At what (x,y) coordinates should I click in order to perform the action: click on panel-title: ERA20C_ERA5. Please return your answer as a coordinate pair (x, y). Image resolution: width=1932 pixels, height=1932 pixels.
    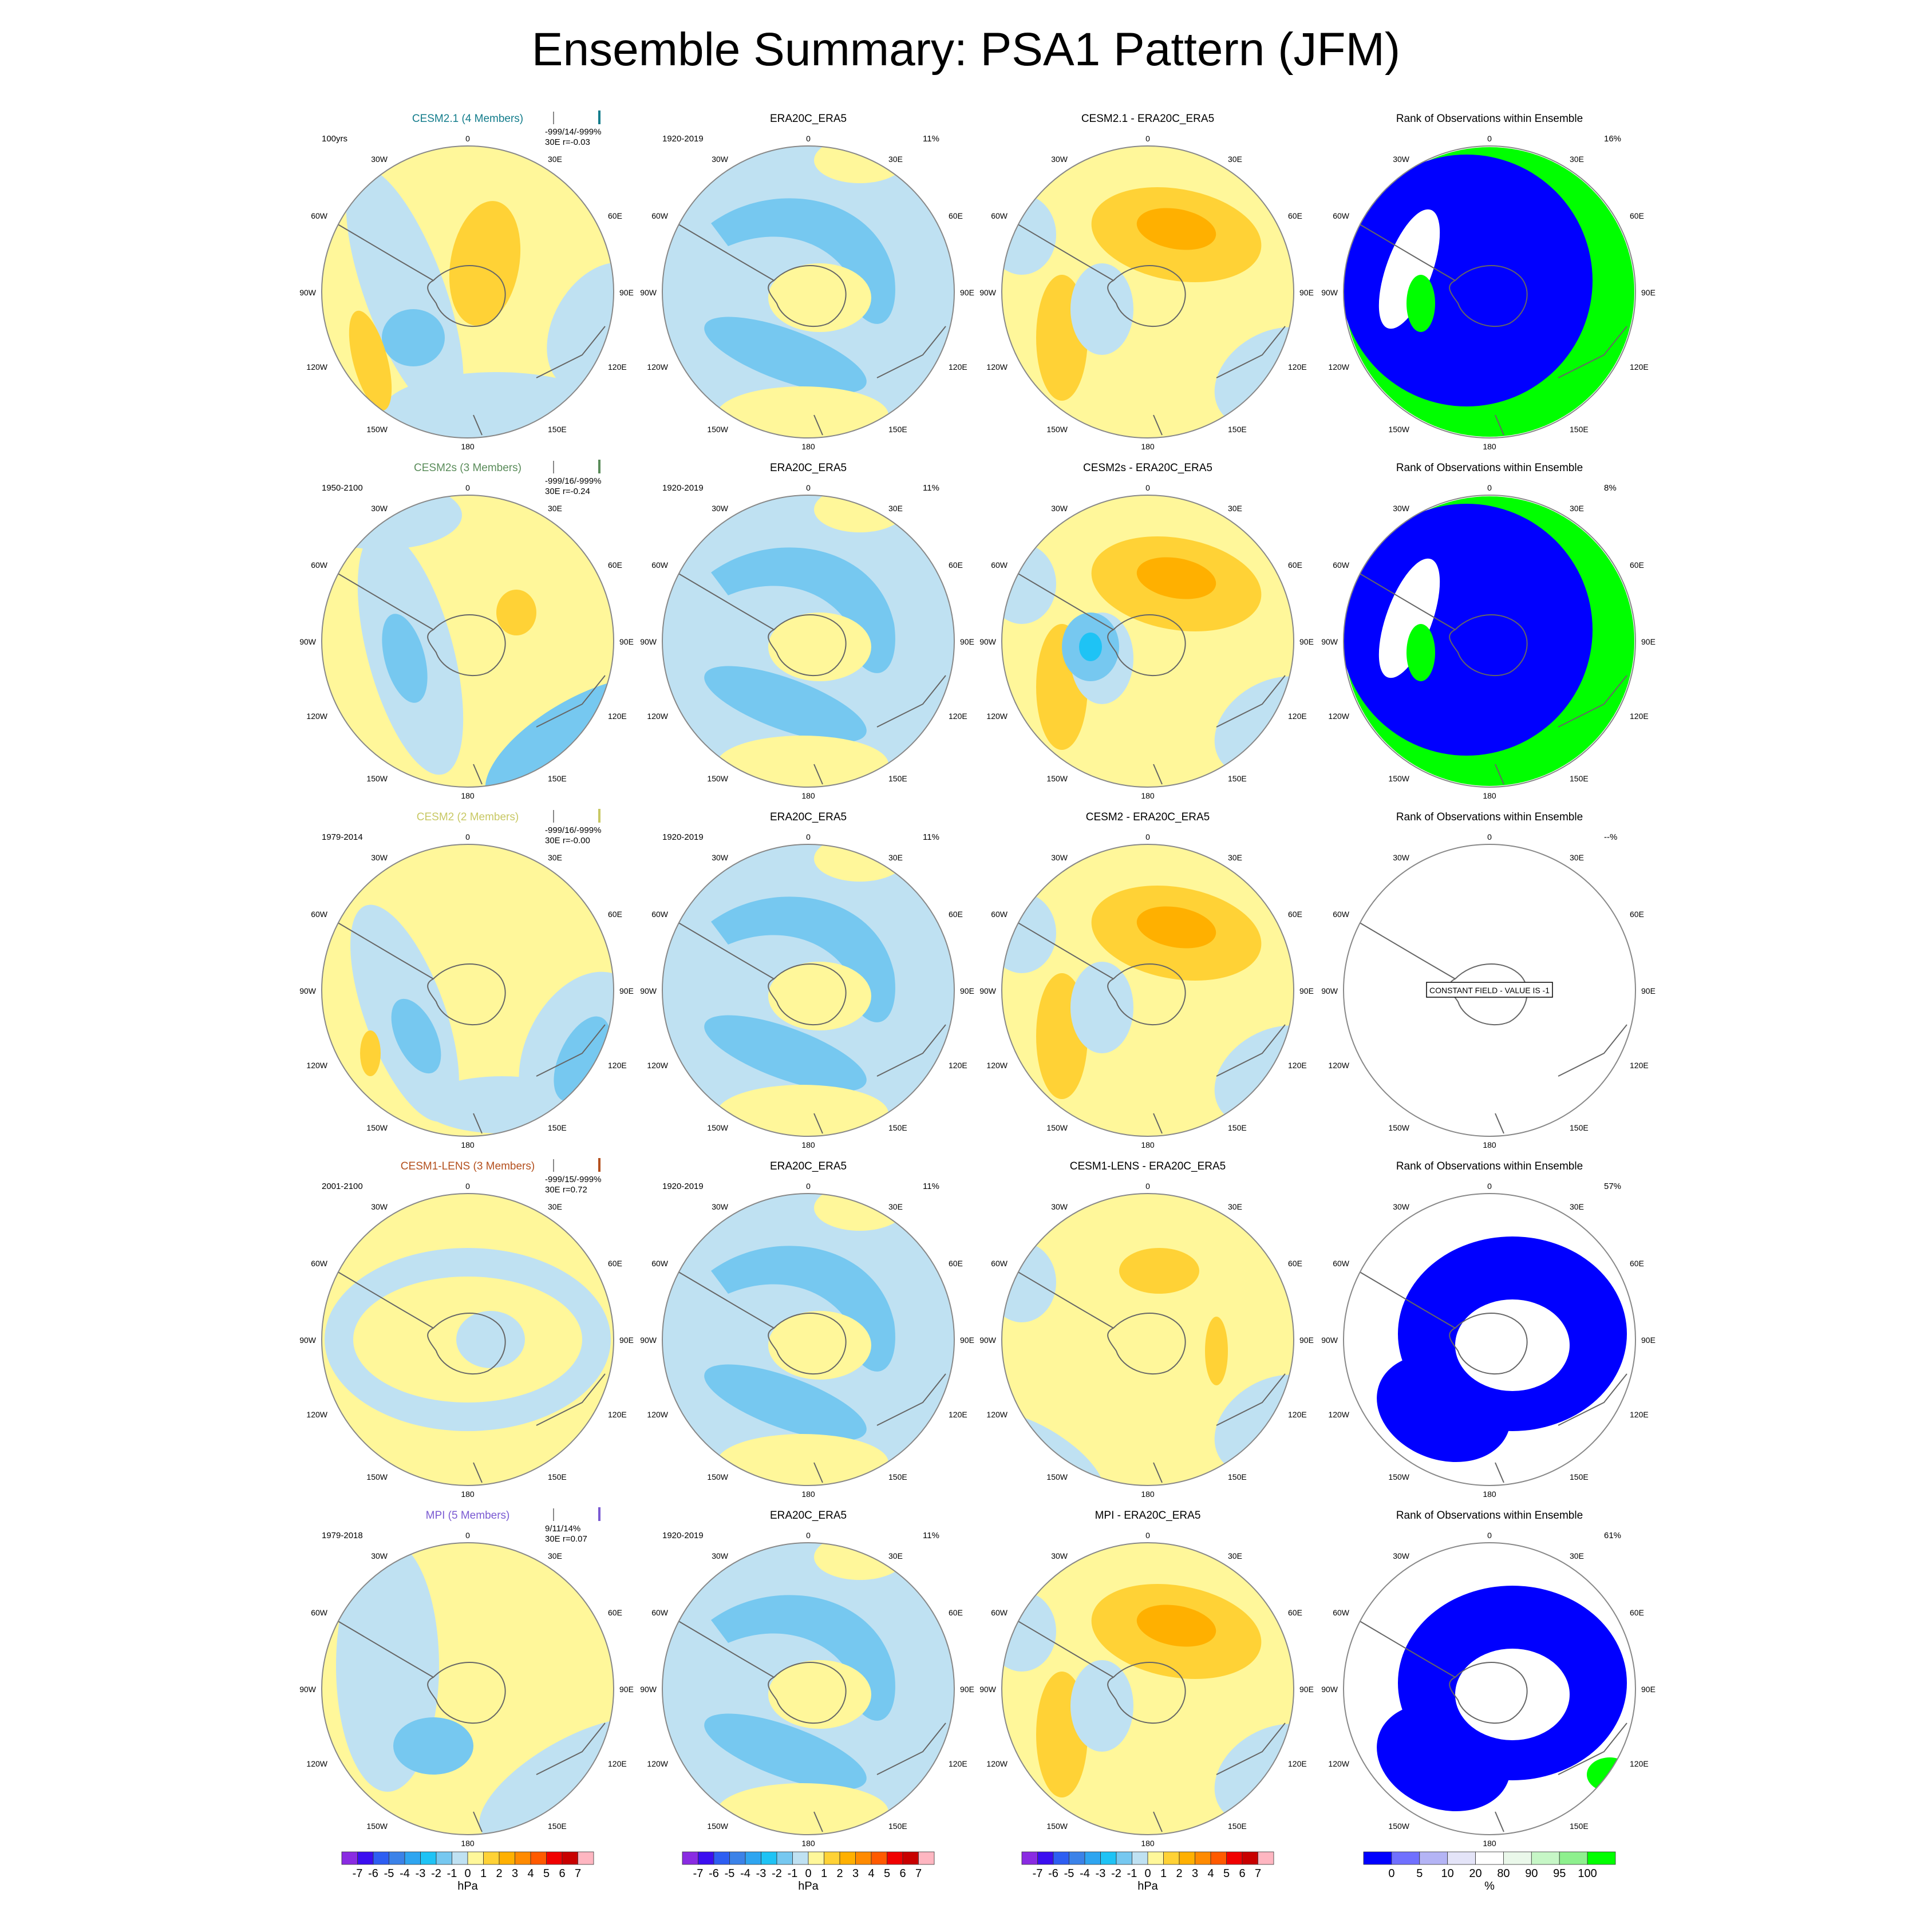
    Looking at the image, I should click on (808, 1516).